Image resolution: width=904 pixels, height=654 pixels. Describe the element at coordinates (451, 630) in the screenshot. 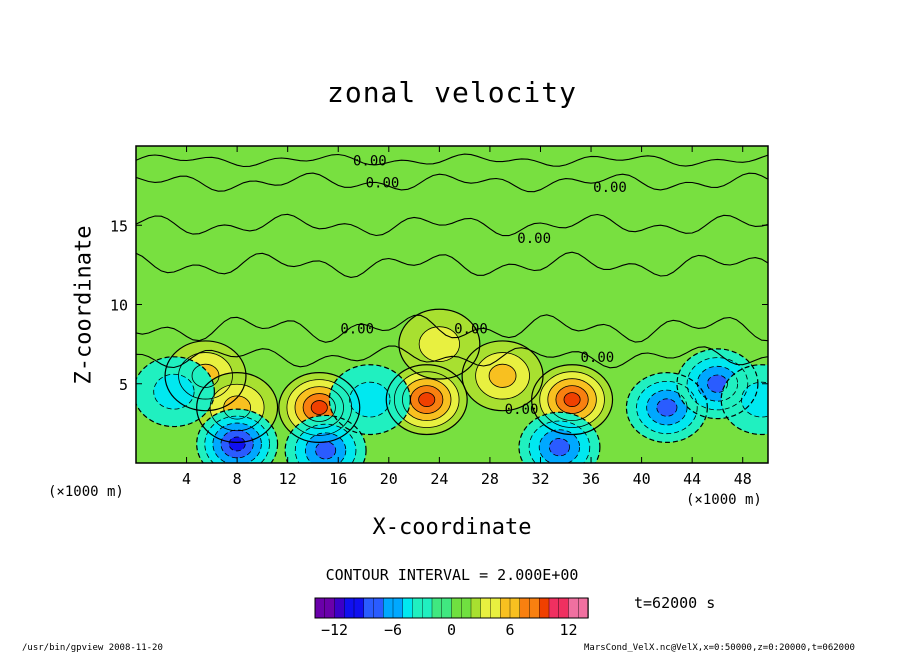

I see `colorbar-tick-label-0: 0` at that location.